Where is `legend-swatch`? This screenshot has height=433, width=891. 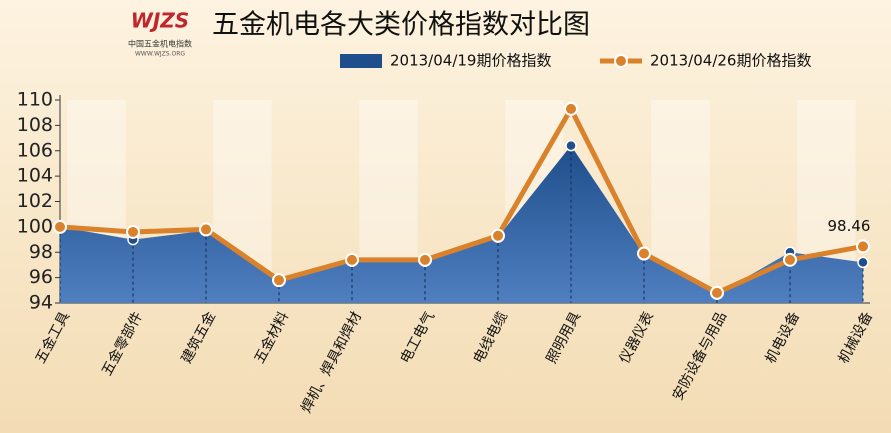 legend-swatch is located at coordinates (361, 61).